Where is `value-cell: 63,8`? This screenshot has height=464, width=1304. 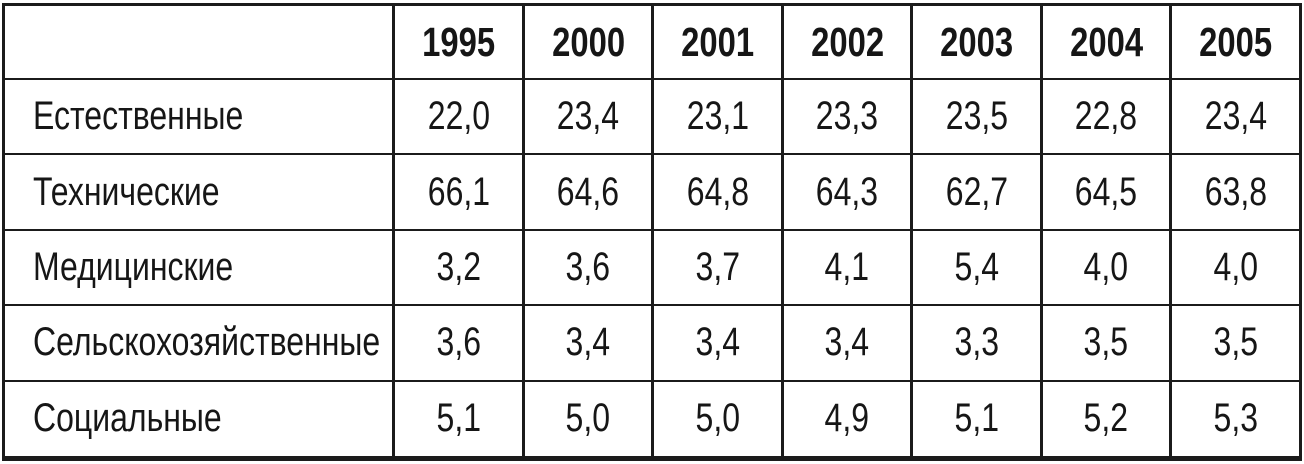 value-cell: 63,8 is located at coordinates (1235, 192).